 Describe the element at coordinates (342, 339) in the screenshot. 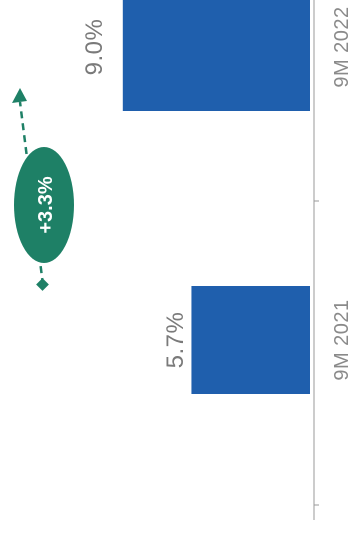

I see `category-label-9m-2021: 9M 2021` at that location.